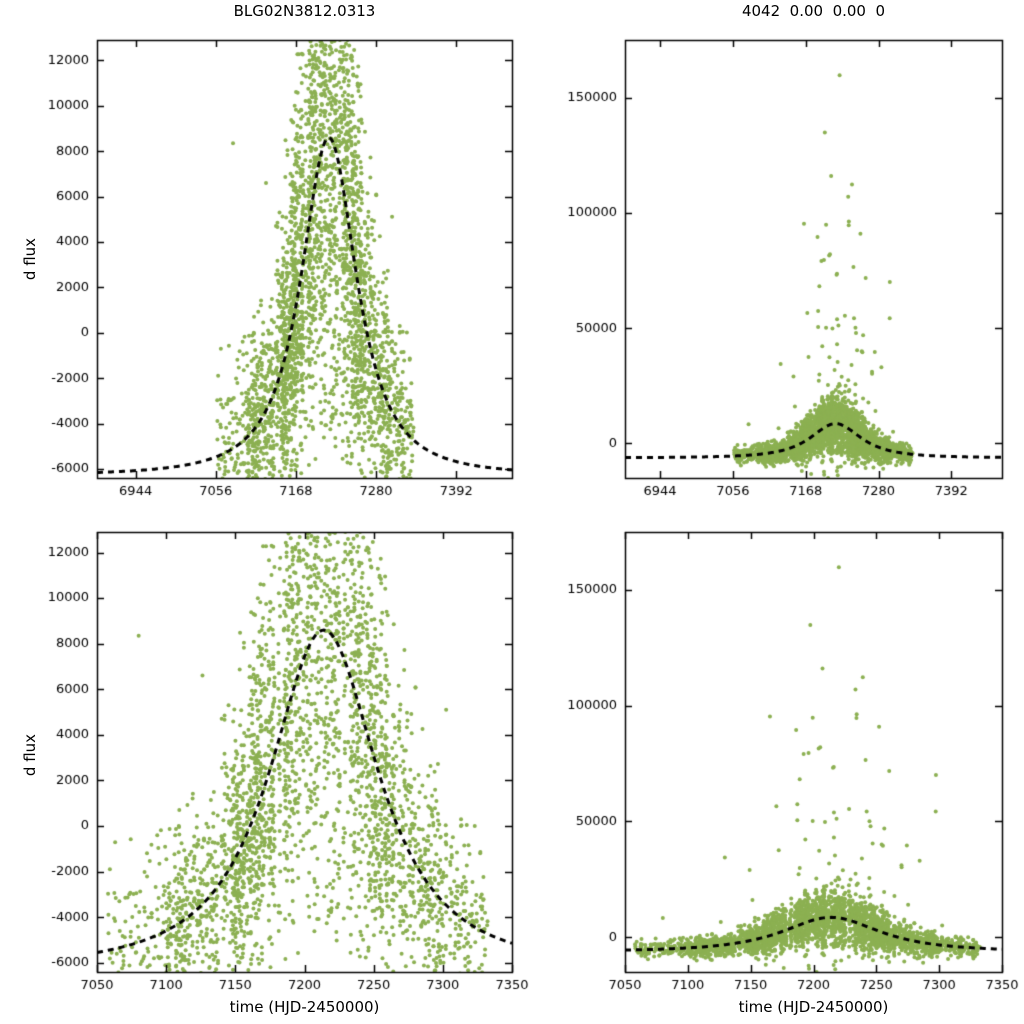 Image resolution: width=1024 pixels, height=1024 pixels. What do you see at coordinates (30, 755) in the screenshot?
I see `y-axis-label-bottom: d flux` at bounding box center [30, 755].